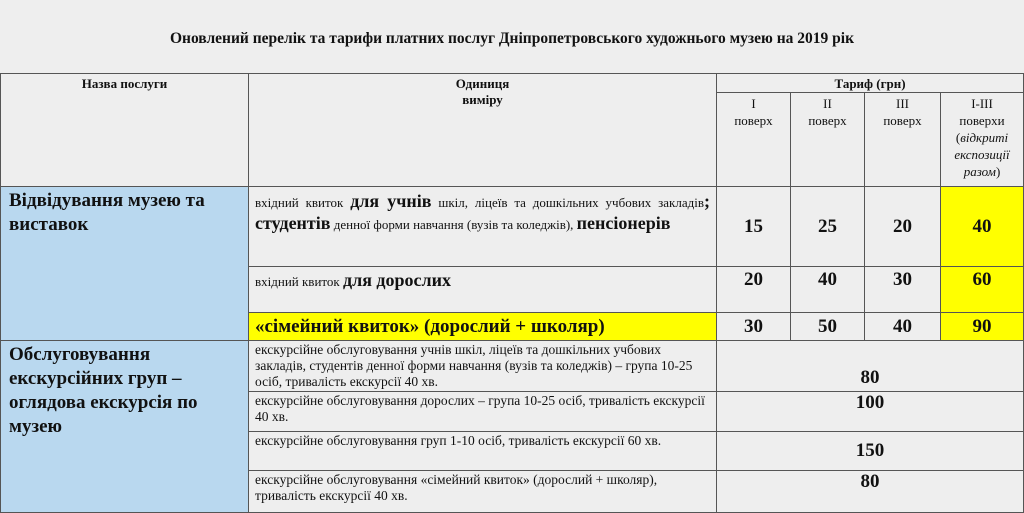 The image size is (1024, 513). Describe the element at coordinates (982, 103) in the screenshot. I see `floor-number: I-III` at that location.